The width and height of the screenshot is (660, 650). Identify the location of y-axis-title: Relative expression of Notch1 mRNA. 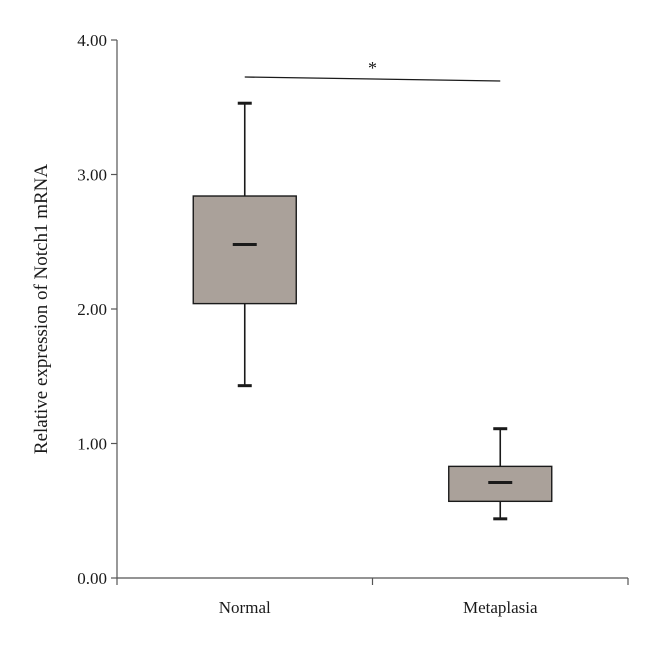
(41, 309).